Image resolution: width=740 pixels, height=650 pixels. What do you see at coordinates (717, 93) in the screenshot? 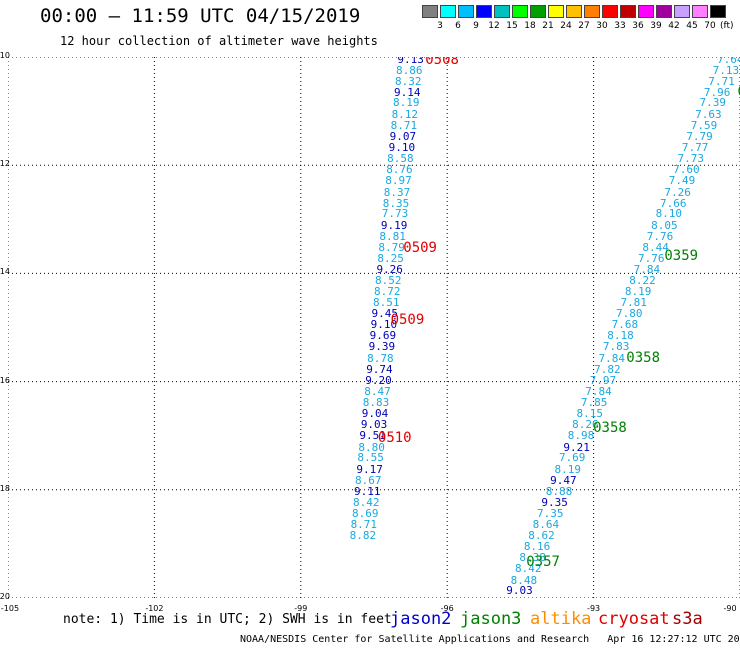
I see `jason3-wave-height-label: 7.96` at bounding box center [717, 93].